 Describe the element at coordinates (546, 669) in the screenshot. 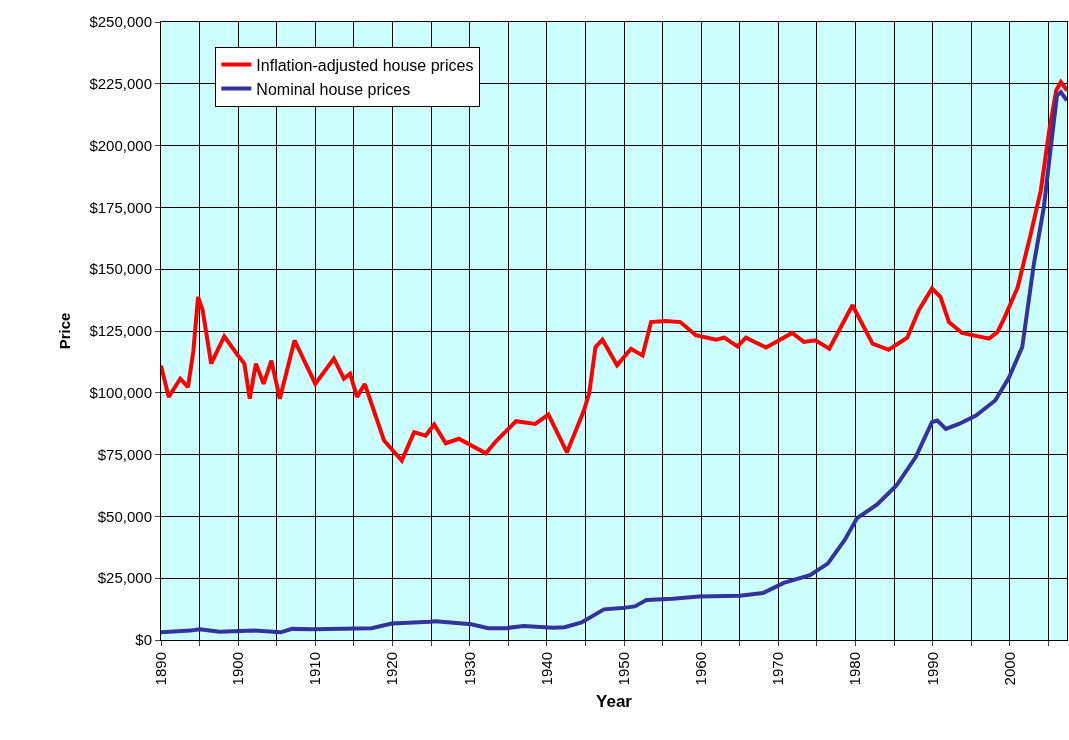

I see `x-tick-label: 1940` at that location.